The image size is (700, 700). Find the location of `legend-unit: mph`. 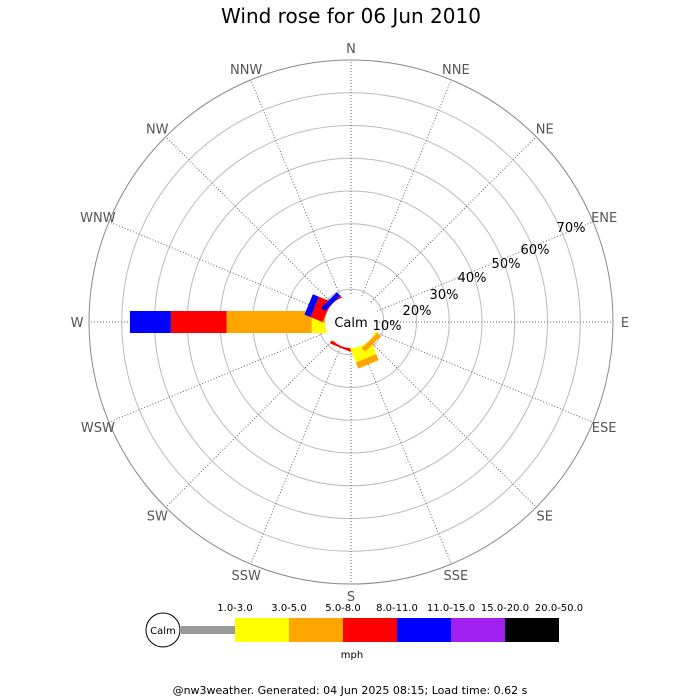

legend-unit: mph is located at coordinates (352, 655).